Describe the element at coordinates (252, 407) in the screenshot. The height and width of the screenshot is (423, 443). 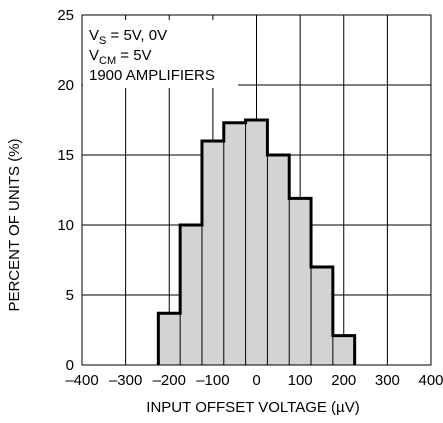
I see `x-axis-title: INPUT OFFSET VOLTAGE (µV)` at that location.